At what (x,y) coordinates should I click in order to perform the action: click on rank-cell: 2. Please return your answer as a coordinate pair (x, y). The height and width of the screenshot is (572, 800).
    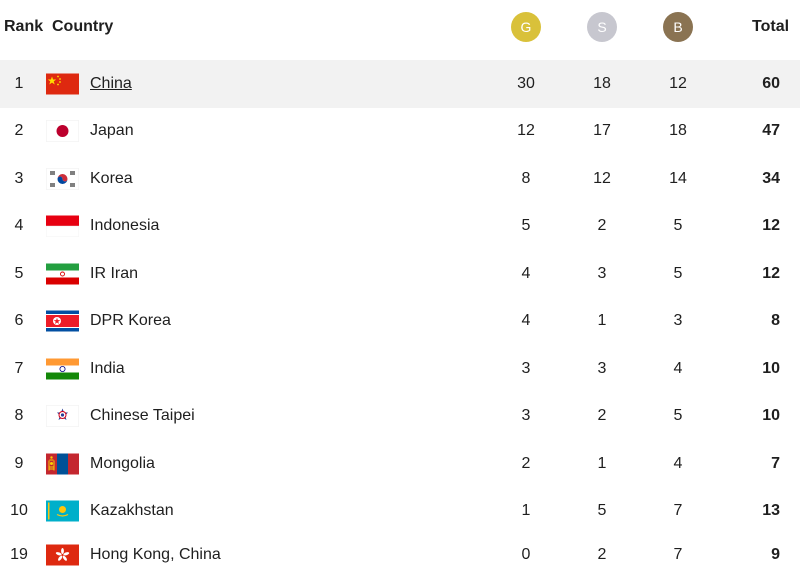
    Looking at the image, I should click on (19, 131).